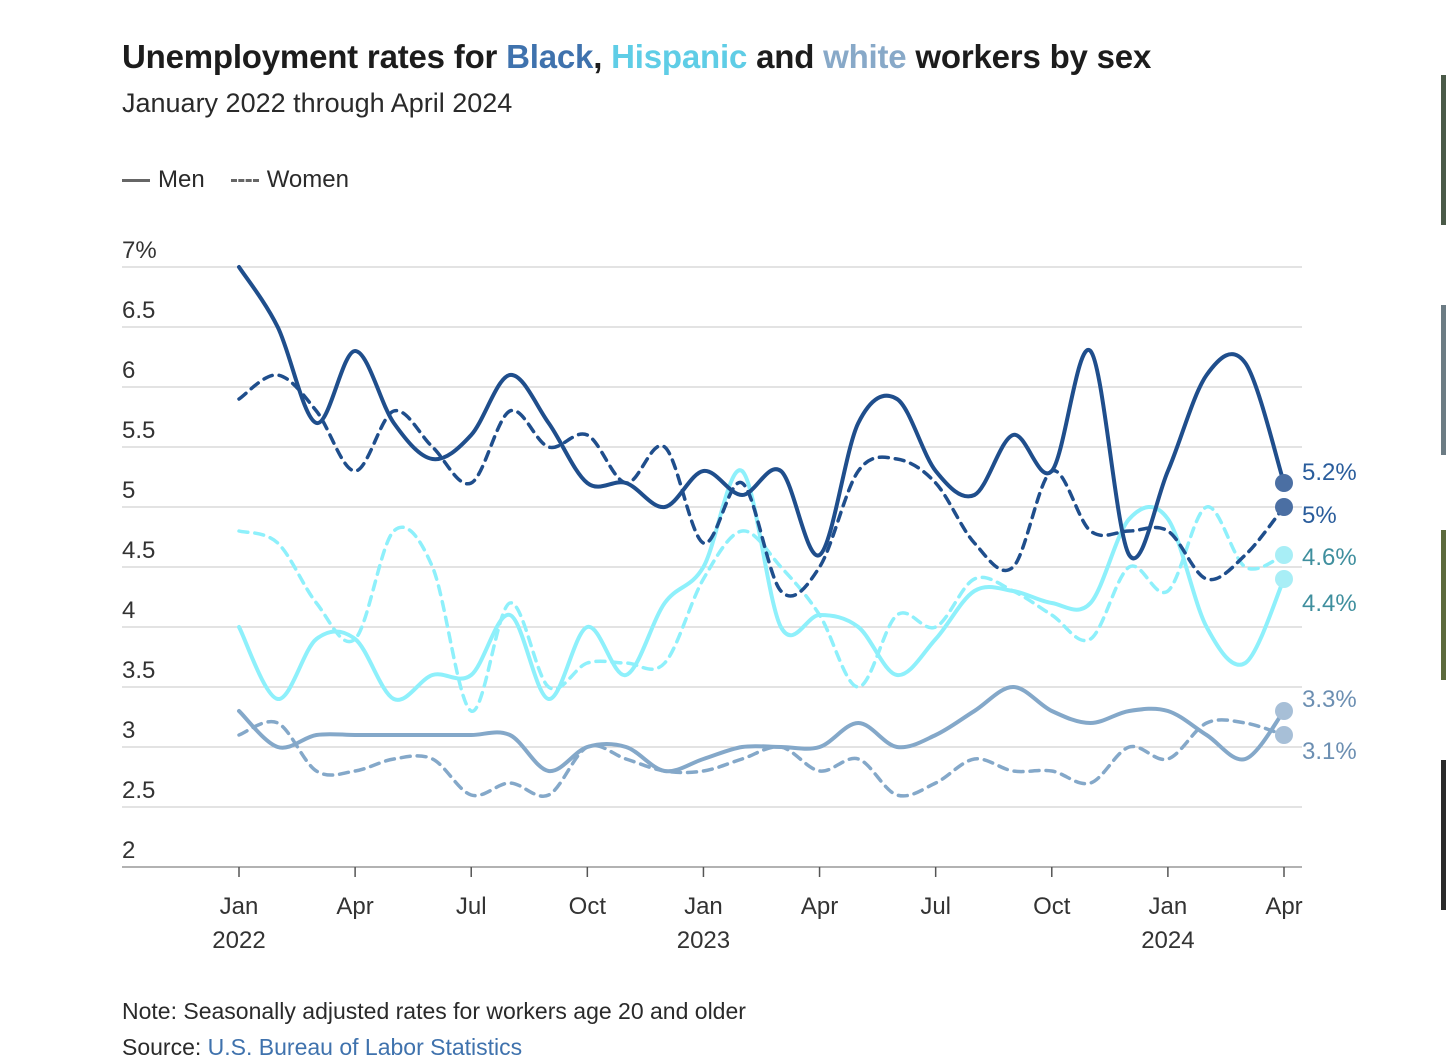 The height and width of the screenshot is (1061, 1446). I want to click on y-axis-ticks: 2 2.5 3 3.5 4 4.5 5 5.5 6 6.5 7%, so click(139, 550).